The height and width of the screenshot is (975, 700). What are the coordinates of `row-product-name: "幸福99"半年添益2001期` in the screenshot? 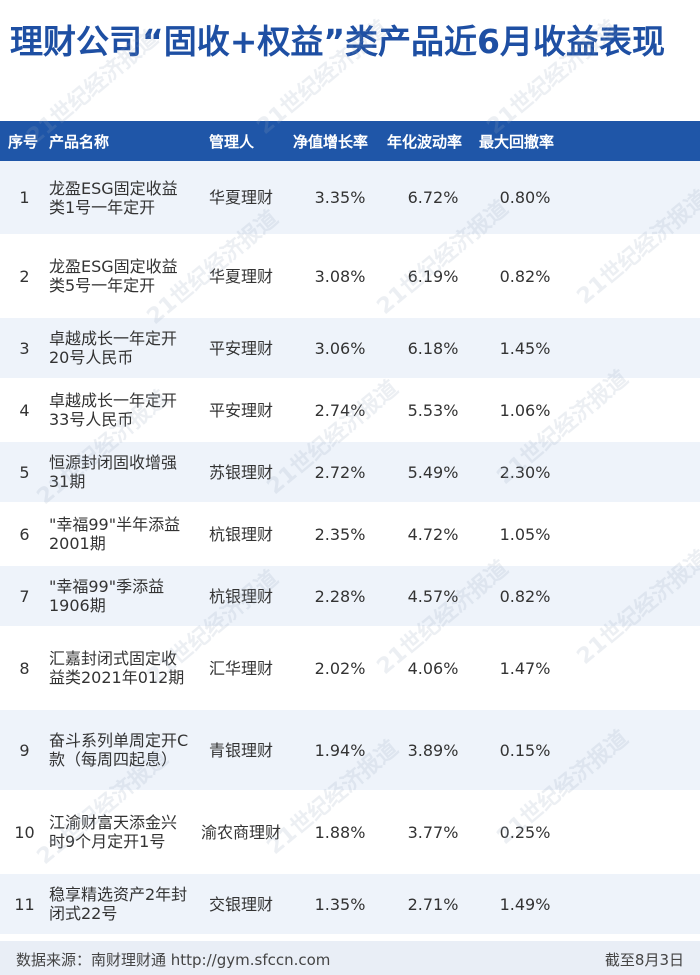 It's located at (119, 534).